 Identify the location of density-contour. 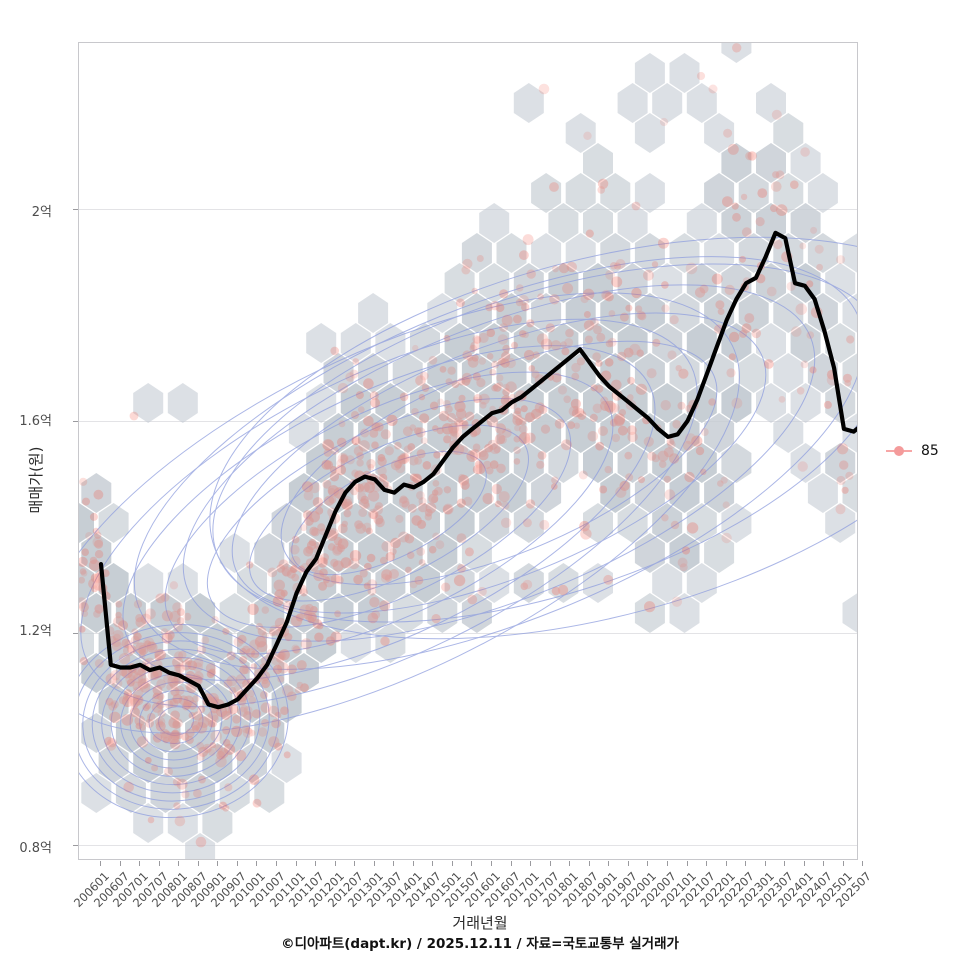
(176, 721).